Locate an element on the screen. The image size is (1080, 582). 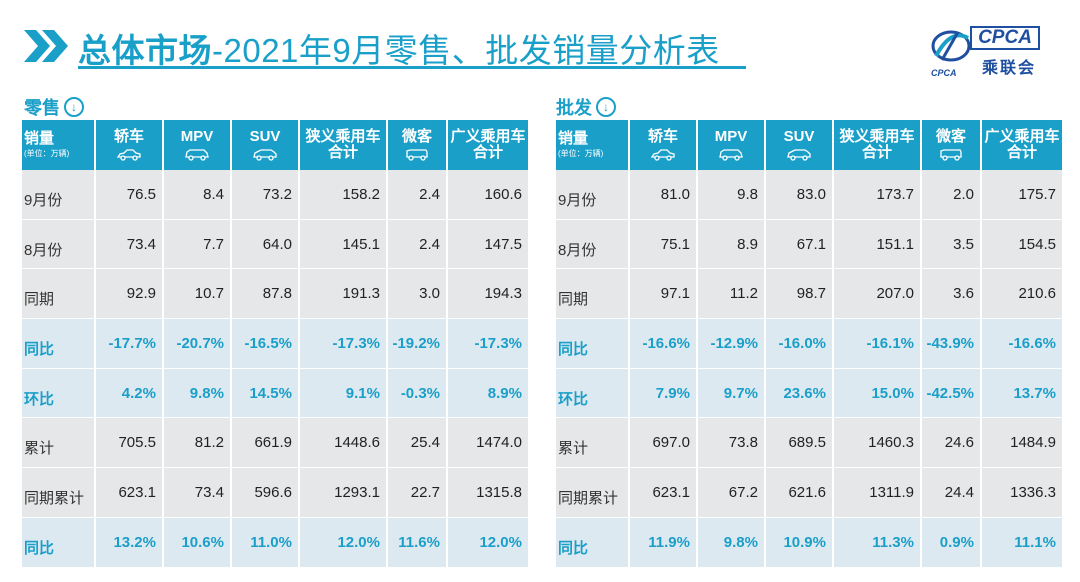
retail-header-row: 销量 (单位：万辆) 轿车 MPV SUV 狭义乘用车 合计 微客 广义乘用车 合计 is located at coordinates (276, 145).